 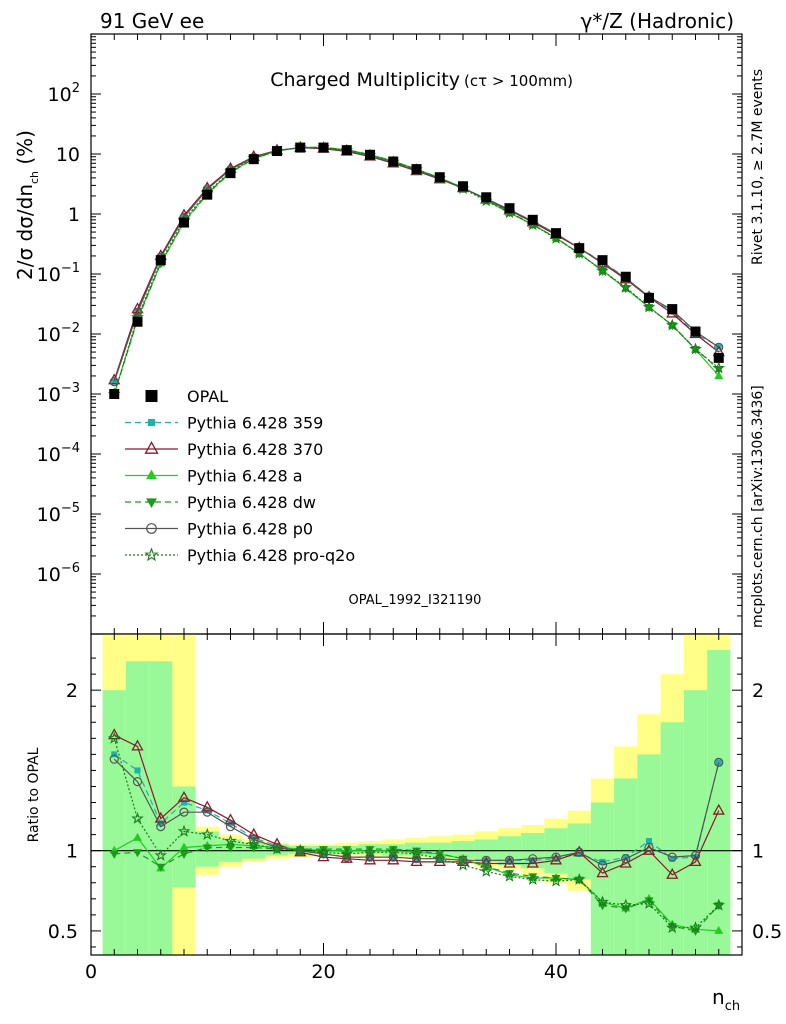 What do you see at coordinates (74, 215) in the screenshot?
I see `y-tick-label: 1` at bounding box center [74, 215].